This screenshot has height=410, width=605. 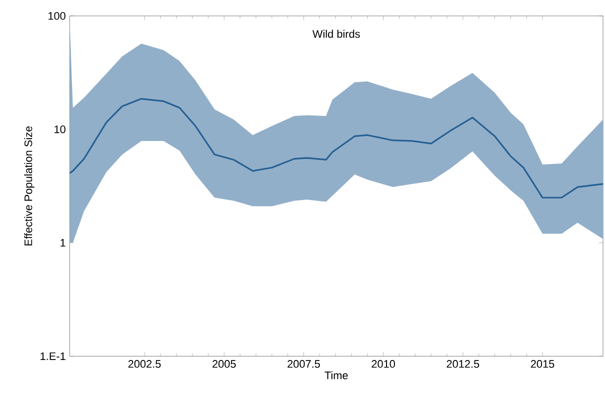 I want to click on text: Wild birds, so click(x=336, y=34).